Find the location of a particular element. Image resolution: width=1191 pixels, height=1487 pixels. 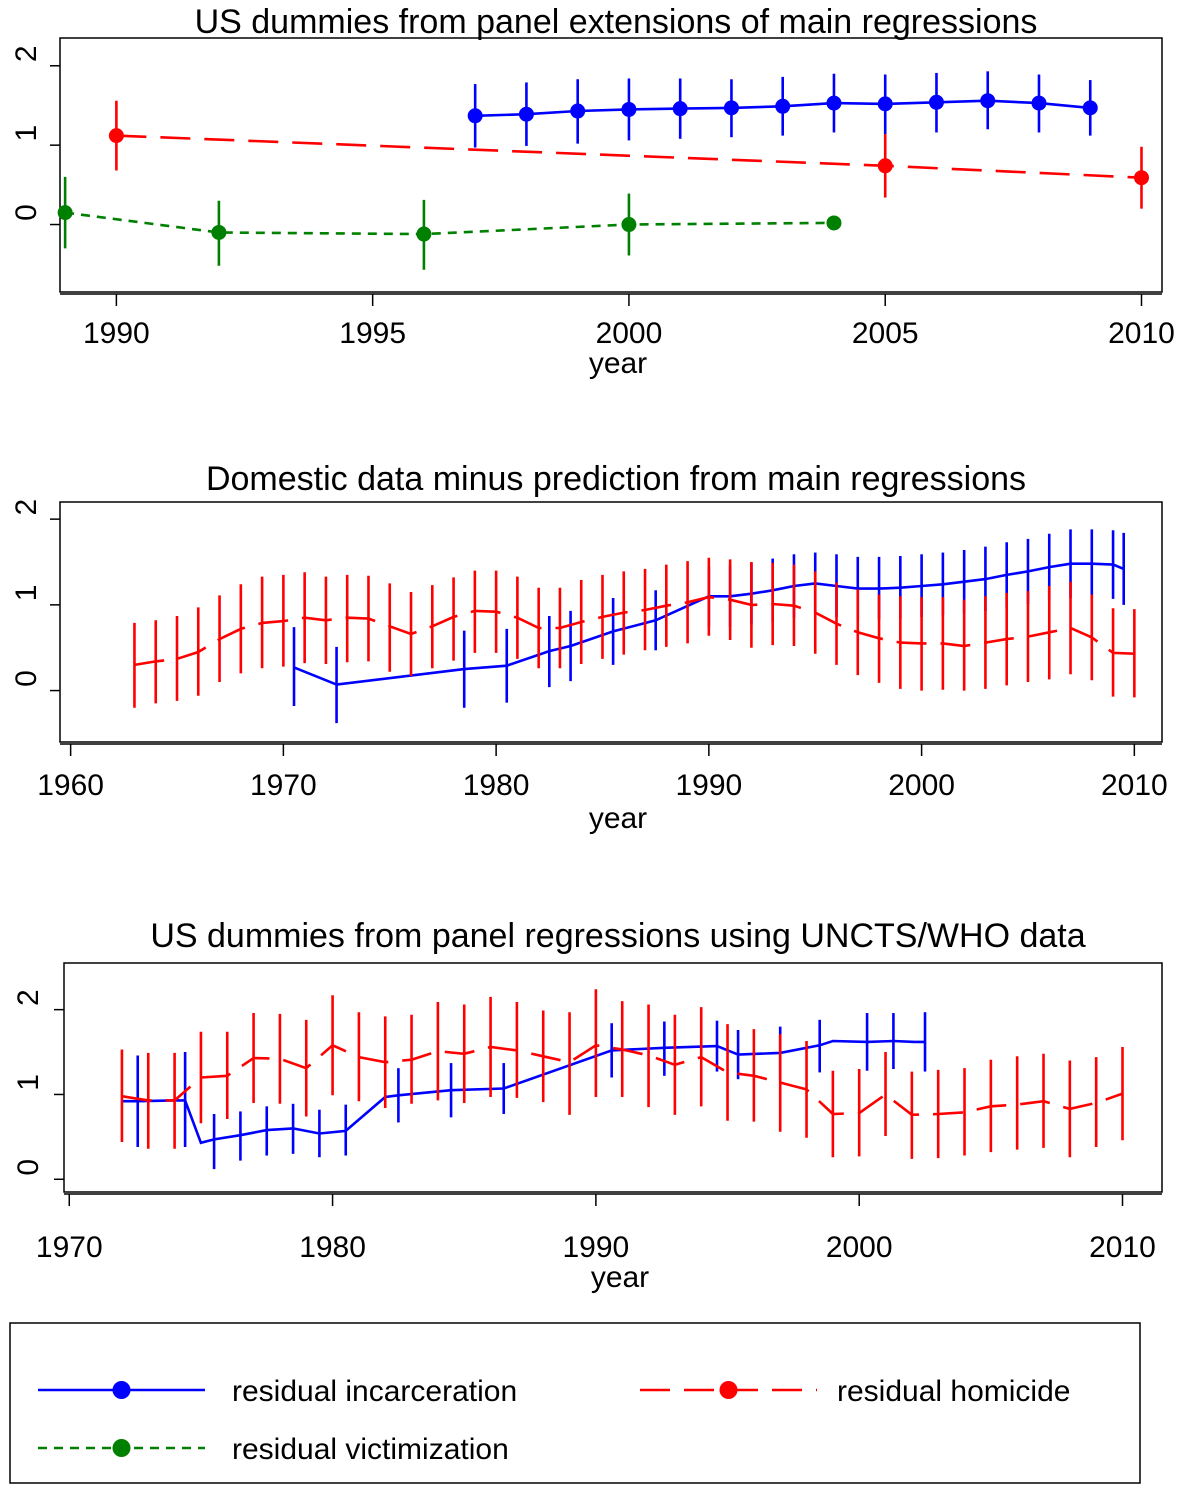

legend-marker-homicide is located at coordinates (728, 1390).